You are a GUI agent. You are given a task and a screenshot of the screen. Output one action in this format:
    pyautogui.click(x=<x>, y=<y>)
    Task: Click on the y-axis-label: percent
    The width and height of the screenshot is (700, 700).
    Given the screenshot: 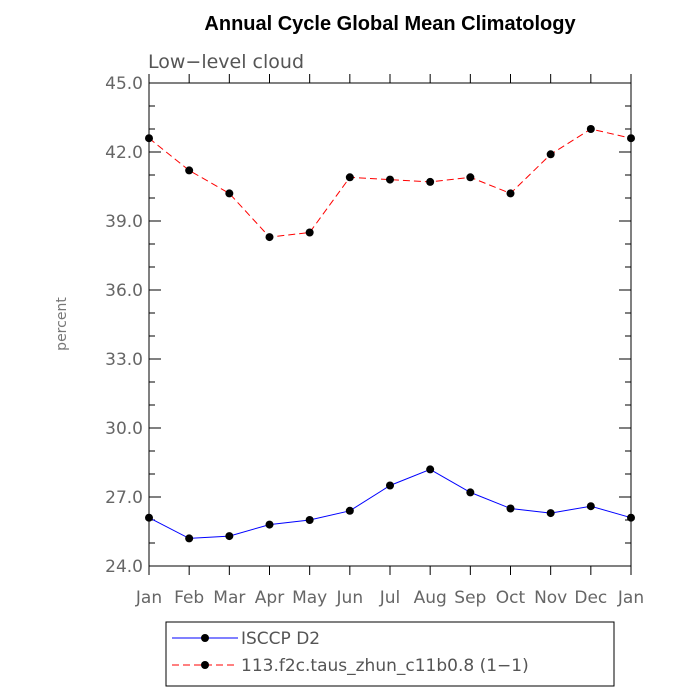 What is the action you would take?
    pyautogui.click(x=62, y=324)
    